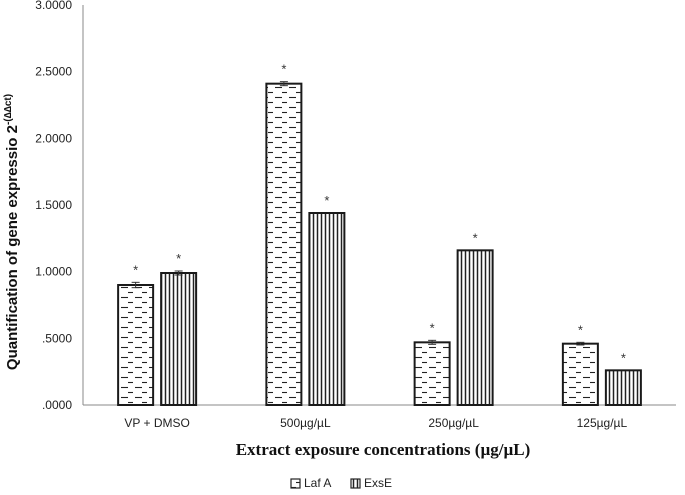 This screenshot has height=495, width=685. What do you see at coordinates (57, 405) in the screenshot?
I see `y-tick-label: .0000` at bounding box center [57, 405].